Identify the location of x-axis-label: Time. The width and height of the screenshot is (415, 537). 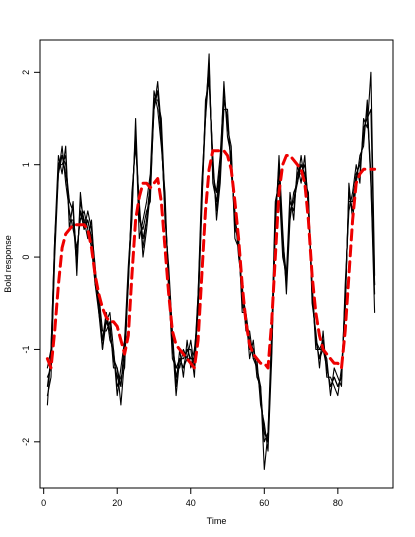
(217, 521).